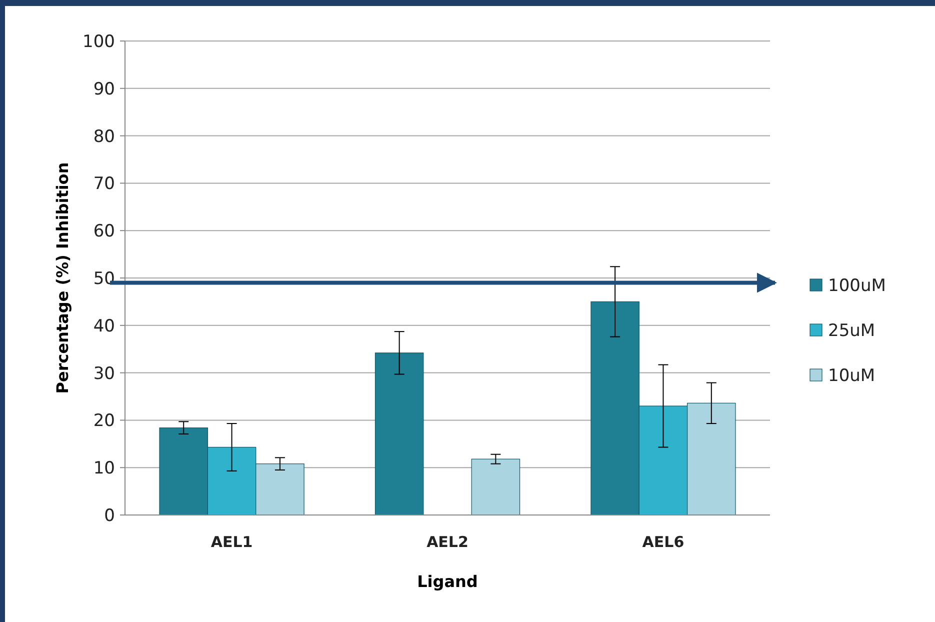 The image size is (935, 622). Describe the element at coordinates (98, 42) in the screenshot. I see `y-tick-label: 100` at that location.